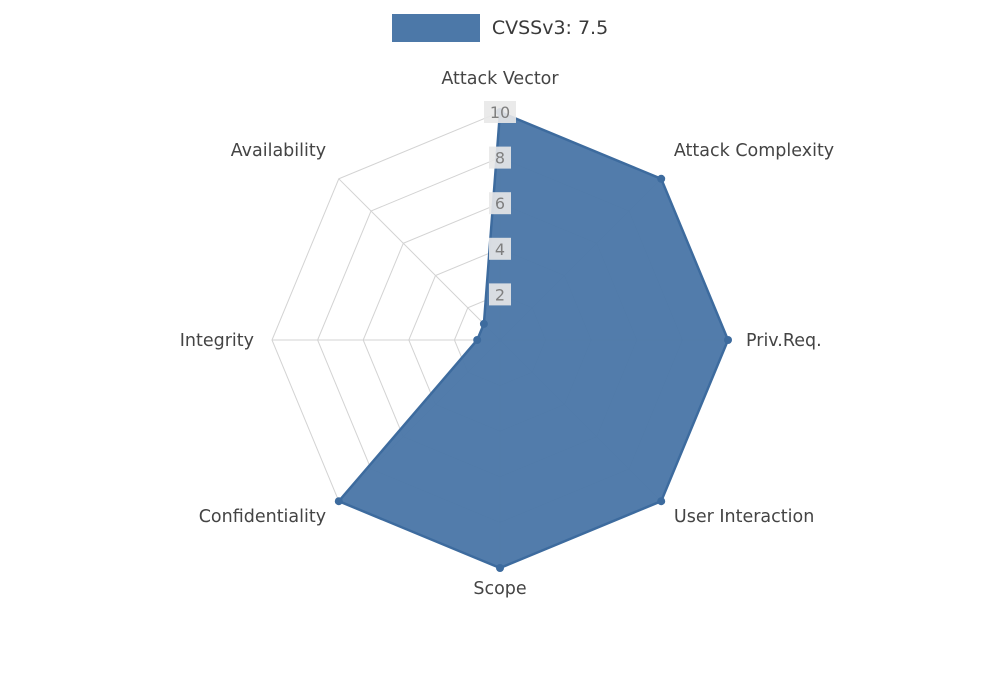  What do you see at coordinates (499, 589) in the screenshot?
I see `axis-label: Scope` at bounding box center [499, 589].